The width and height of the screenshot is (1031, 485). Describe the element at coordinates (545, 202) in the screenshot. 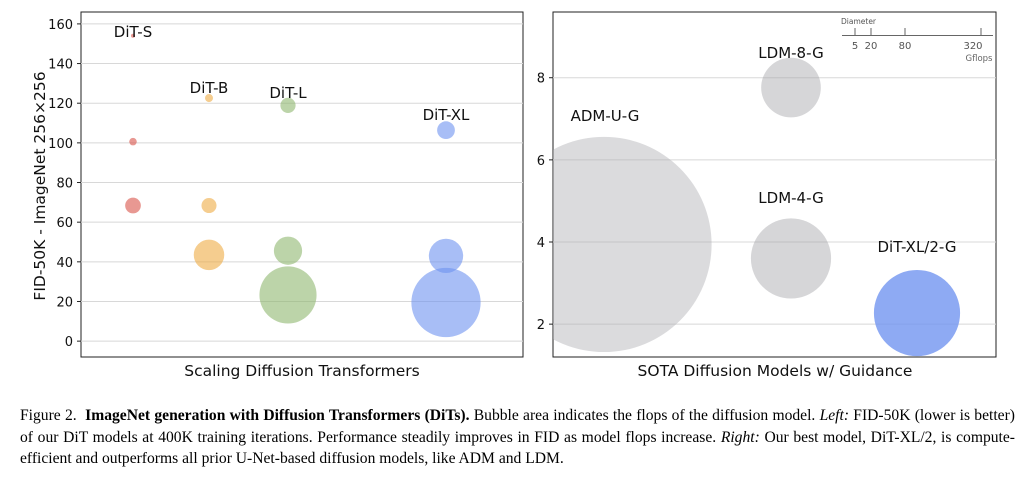

I see `right-y-ticks: 2 4 6 8` at that location.